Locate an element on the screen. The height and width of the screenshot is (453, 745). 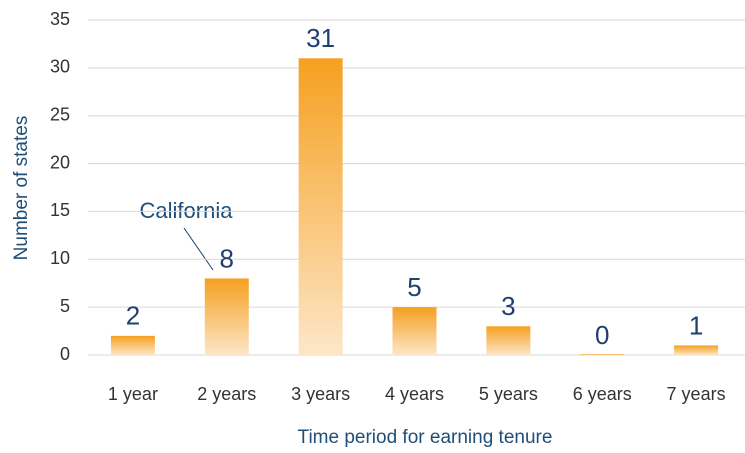
x-tick-label: 4 years is located at coordinates (414, 394).